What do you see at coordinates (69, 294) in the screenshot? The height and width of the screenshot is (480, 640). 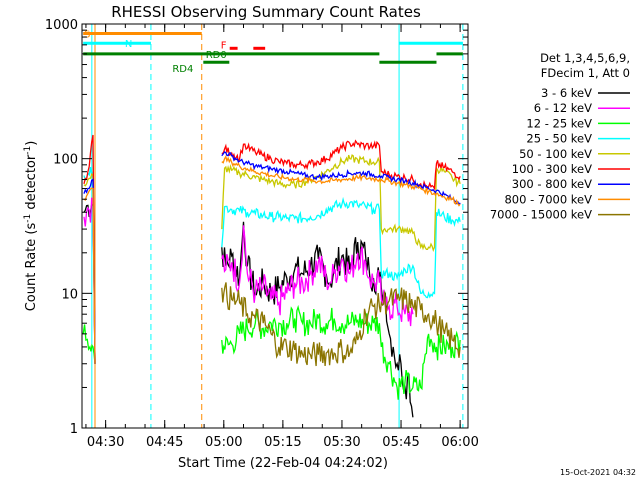 I see `y-tick-label-1: 10` at bounding box center [69, 294].